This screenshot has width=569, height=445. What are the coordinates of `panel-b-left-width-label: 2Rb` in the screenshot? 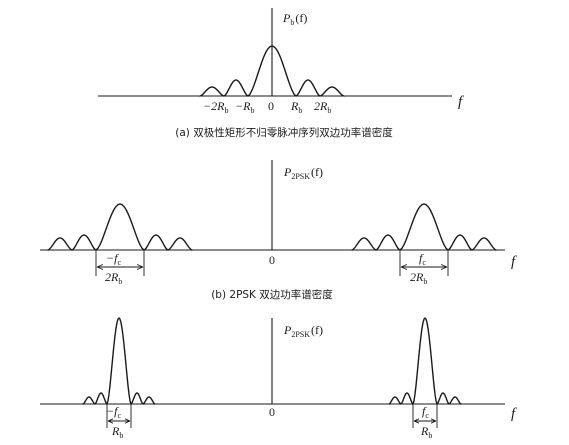 It's located at (113, 278).